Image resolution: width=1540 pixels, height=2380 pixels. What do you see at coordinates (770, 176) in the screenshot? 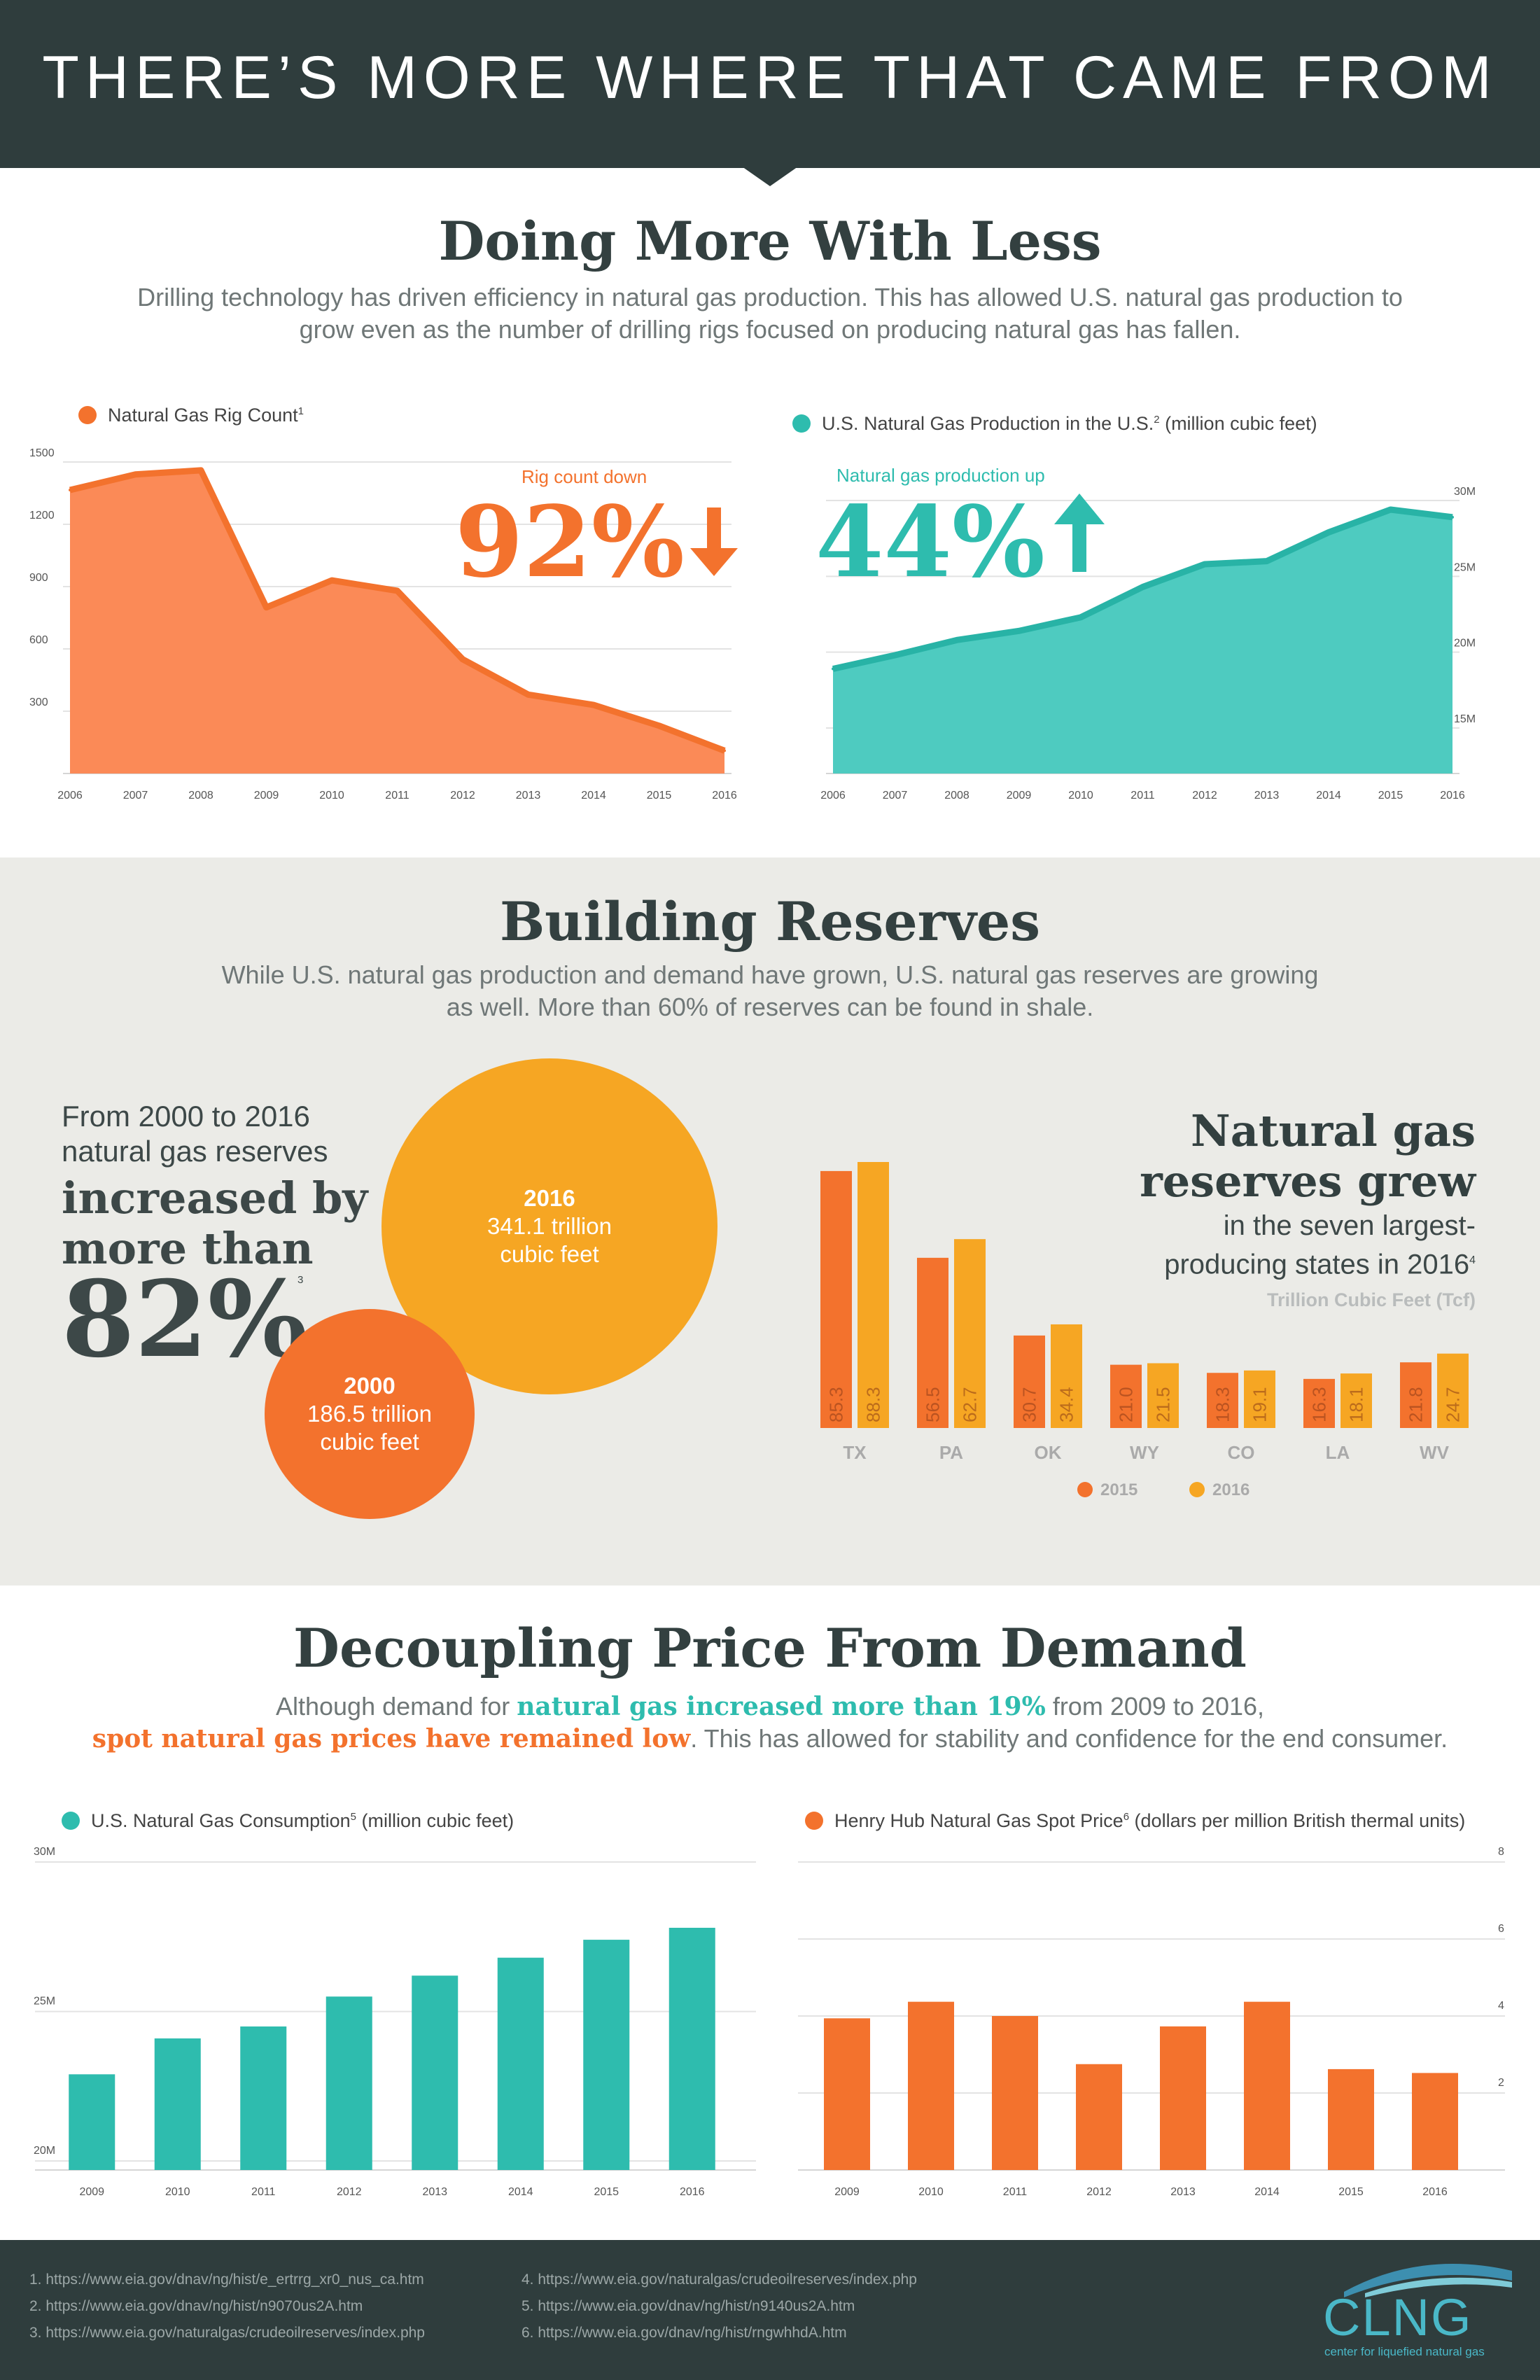
I see `header-notch` at bounding box center [770, 176].